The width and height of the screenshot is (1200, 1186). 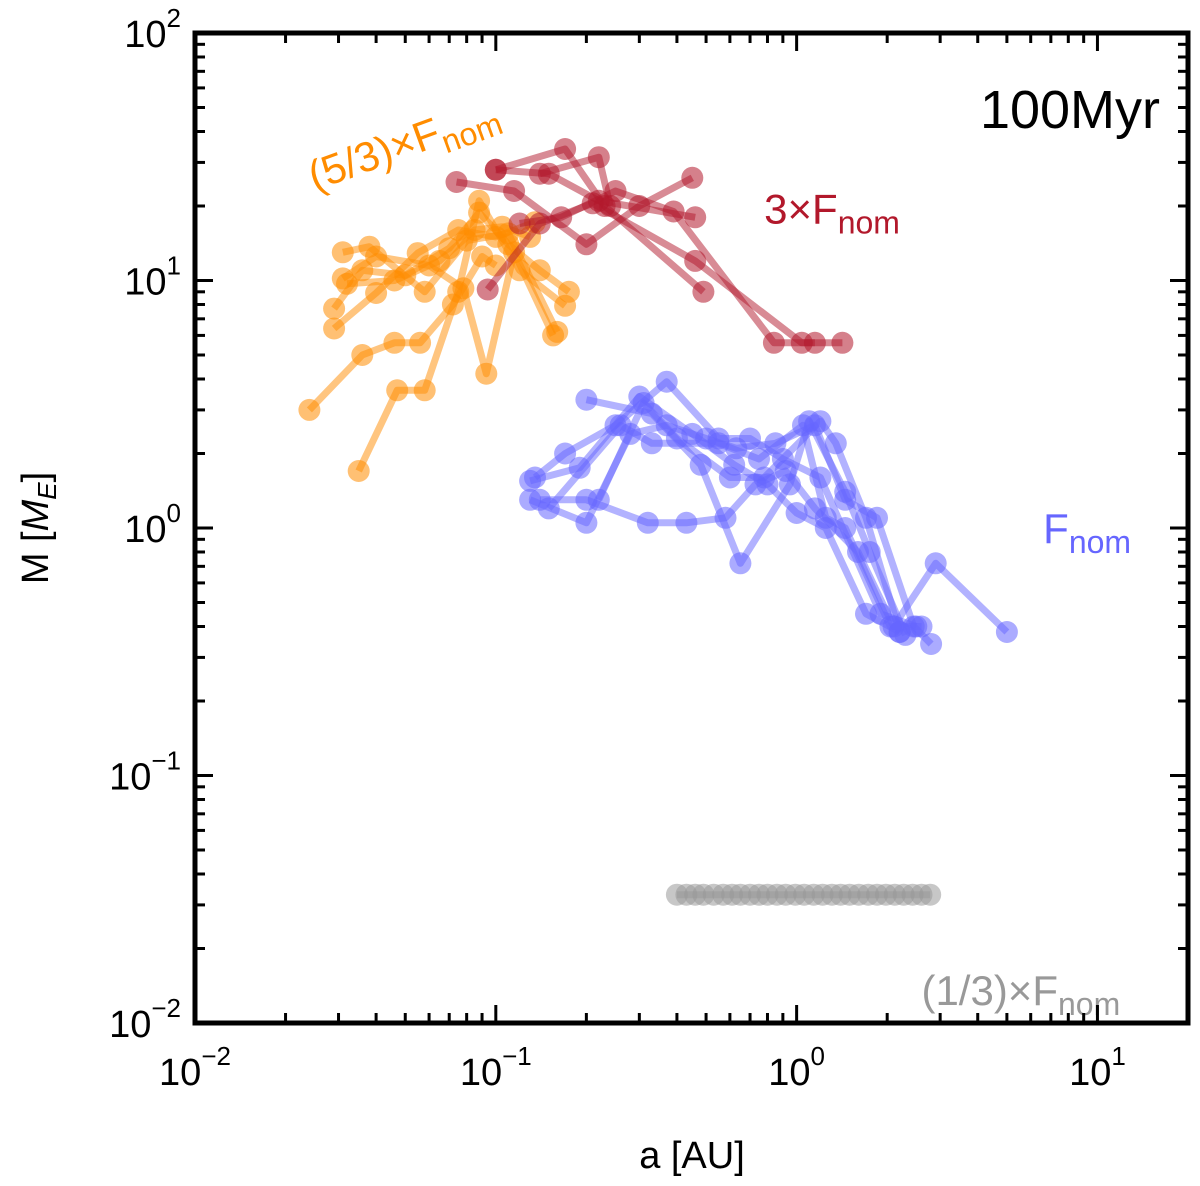 What do you see at coordinates (36, 557) in the screenshot?
I see `y-axis-label-prefix: M [` at bounding box center [36, 557].